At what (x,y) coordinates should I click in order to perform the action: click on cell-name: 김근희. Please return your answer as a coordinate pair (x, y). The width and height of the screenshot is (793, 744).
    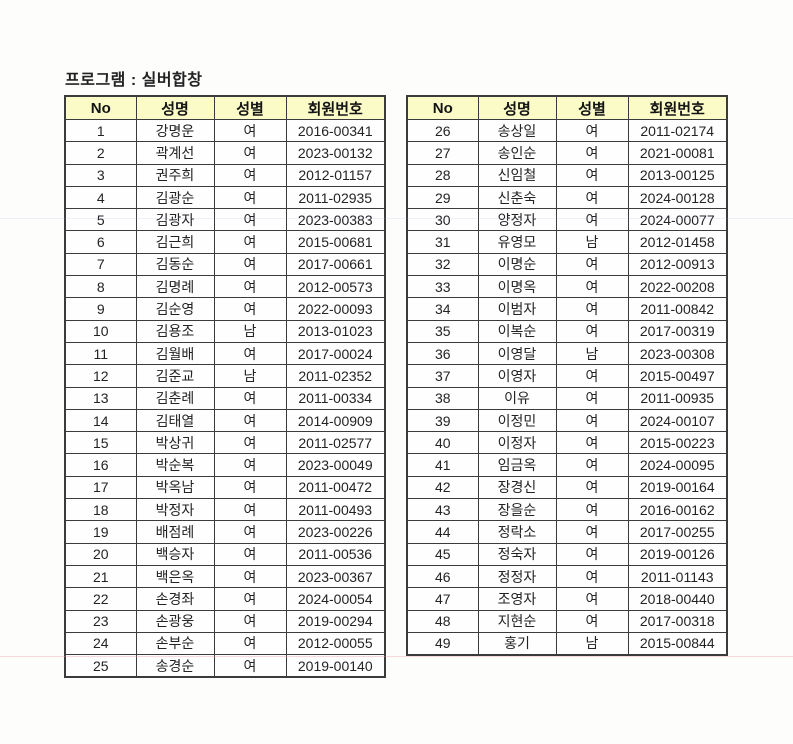
    Looking at the image, I should click on (175, 242).